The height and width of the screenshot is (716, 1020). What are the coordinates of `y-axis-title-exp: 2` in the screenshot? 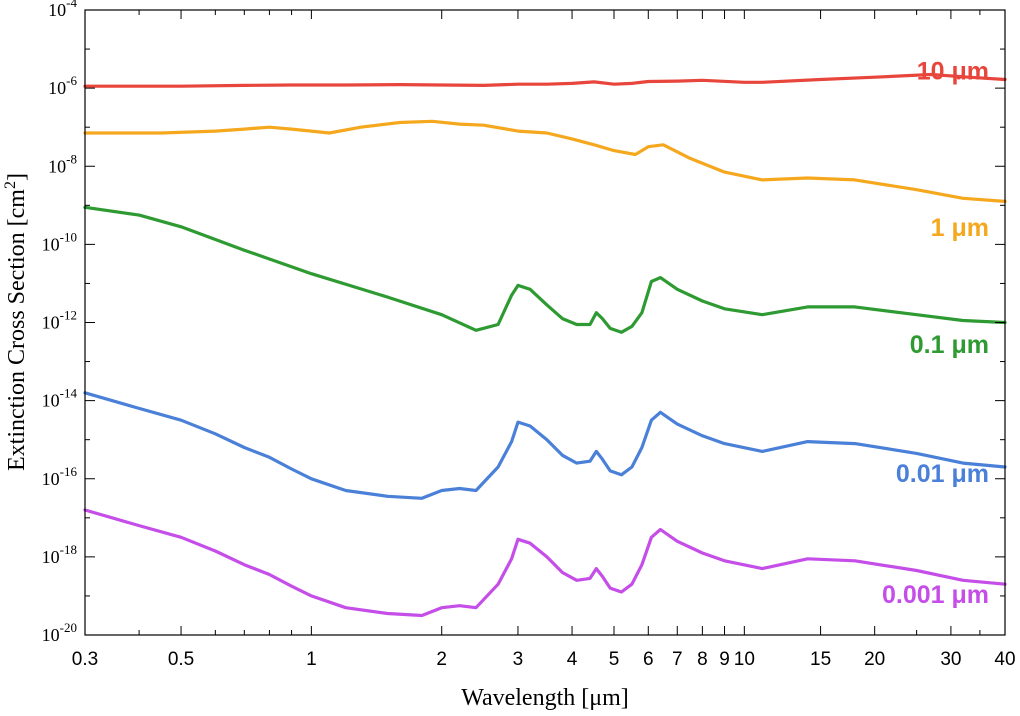 It's located at (10, 185).